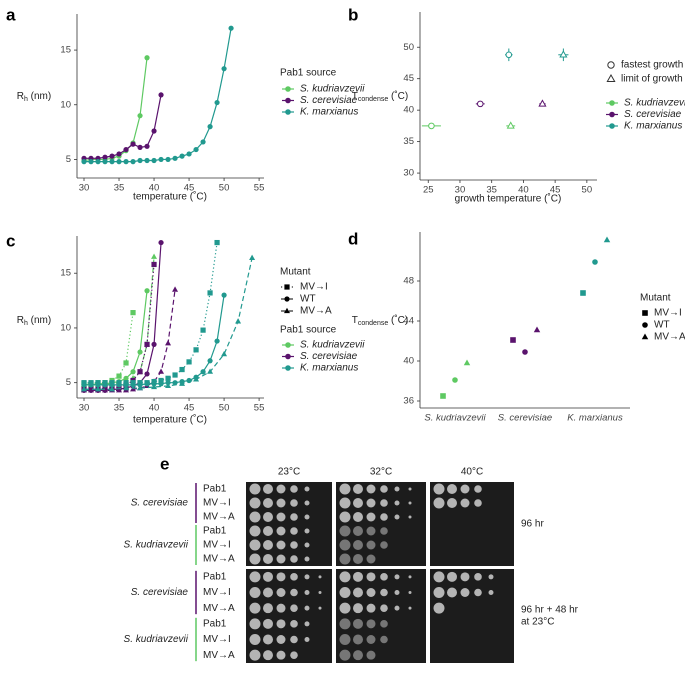 Image resolution: width=685 pixels, height=683 pixels. Describe the element at coordinates (525, 317) in the screenshot. I see `plot-area` at that location.